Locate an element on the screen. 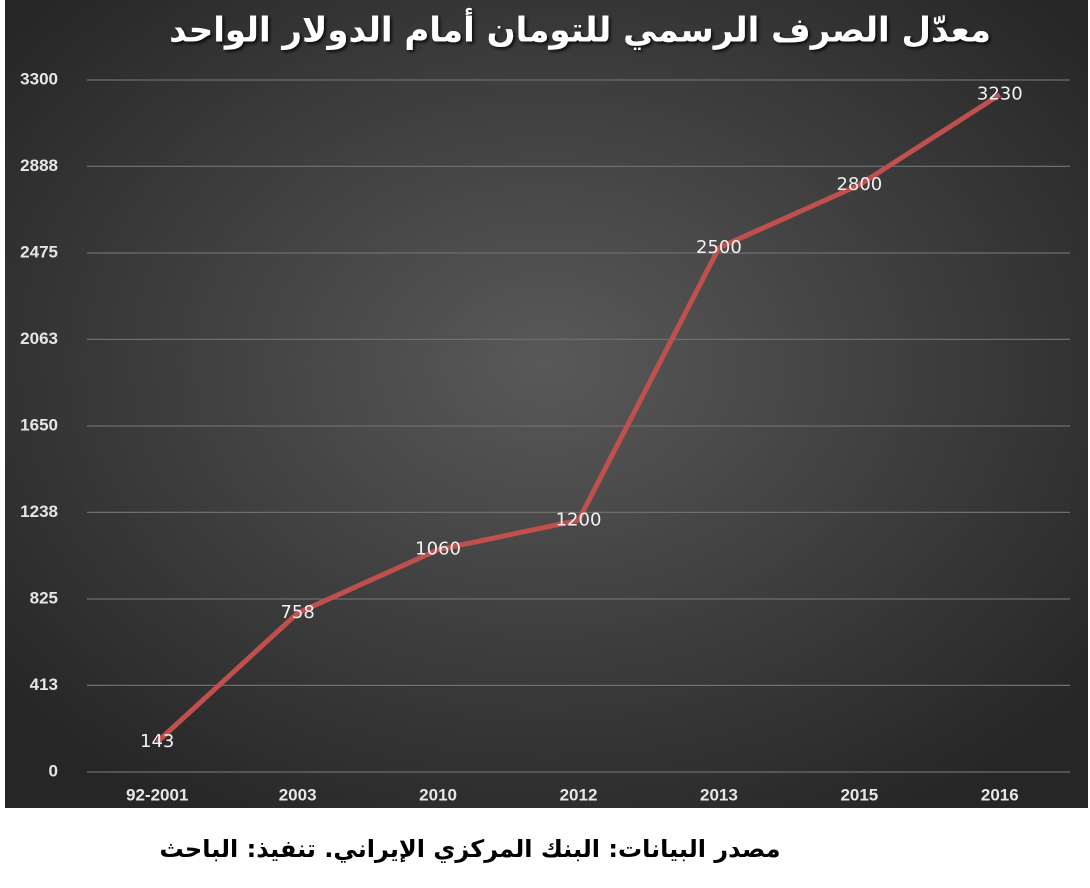 The image size is (1090, 888). x-tick-label: 2003 is located at coordinates (298, 794).